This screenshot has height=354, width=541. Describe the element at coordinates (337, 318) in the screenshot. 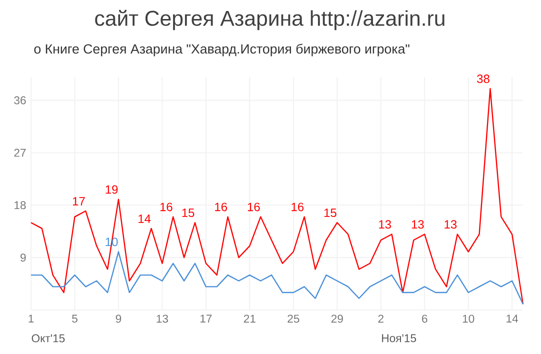

I see `x-tick-label: 29` at that location.